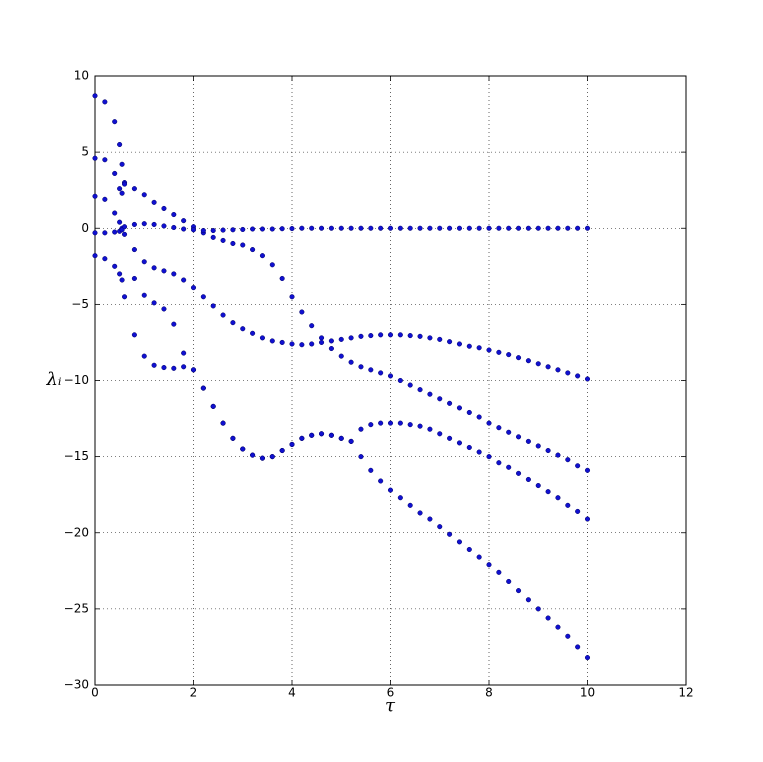 This screenshot has width=763, height=762. Describe the element at coordinates (76, 608) in the screenshot. I see `y-tick-label: −25` at that location.